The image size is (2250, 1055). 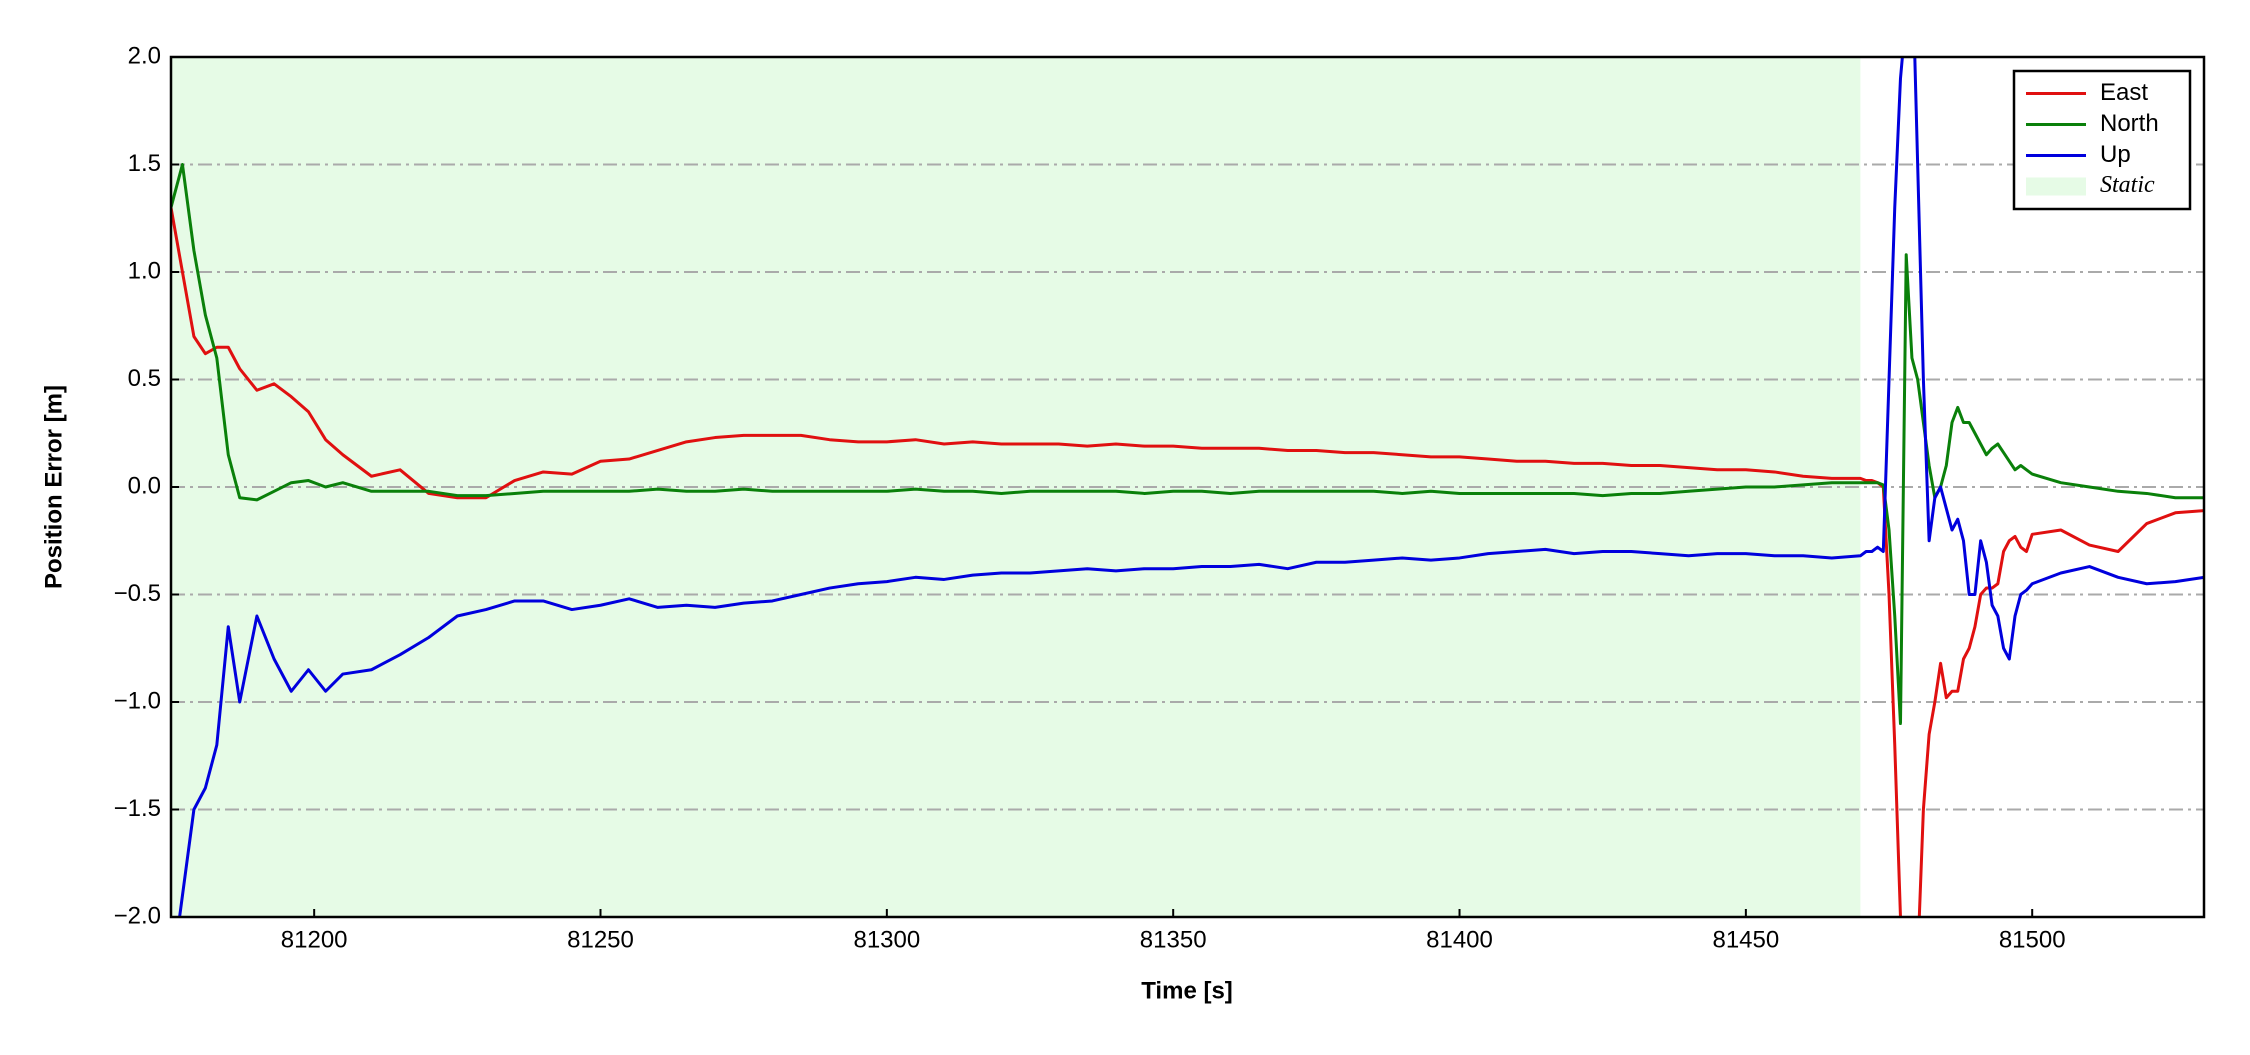 What do you see at coordinates (1187, 990) in the screenshot?
I see `x-axis-label: Time [s]` at bounding box center [1187, 990].